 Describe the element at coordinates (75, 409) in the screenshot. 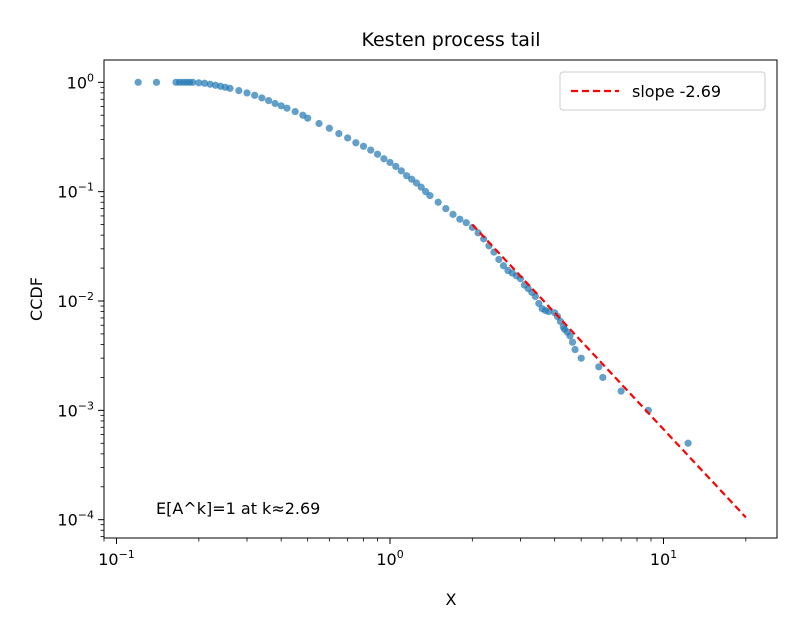

I see `y-tick-label: 10⁻³` at that location.